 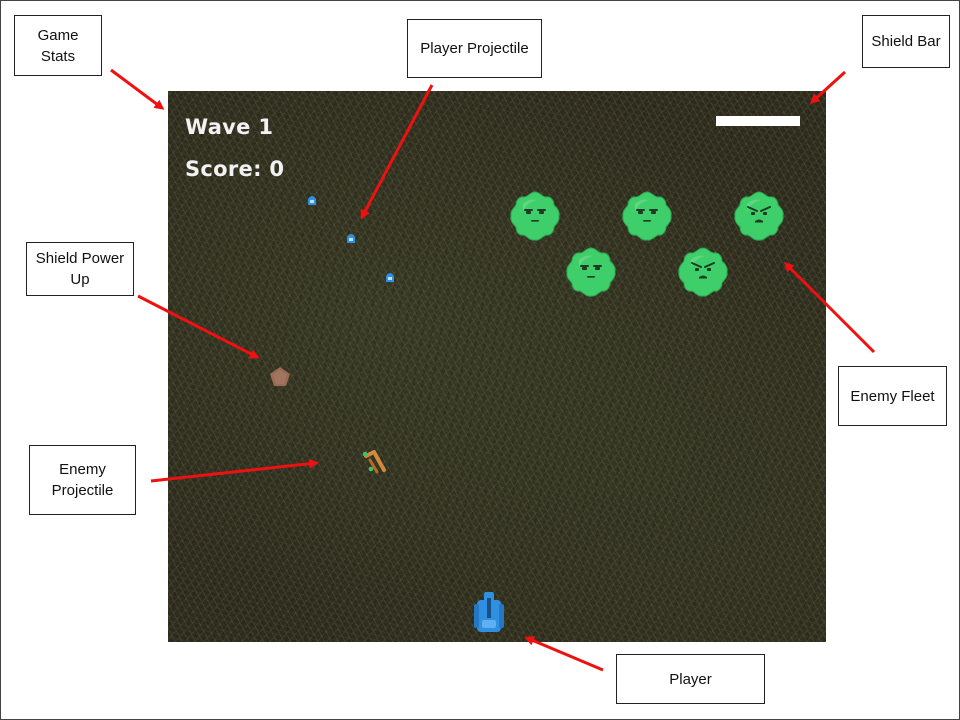 I want to click on shield-bar, so click(x=758, y=121).